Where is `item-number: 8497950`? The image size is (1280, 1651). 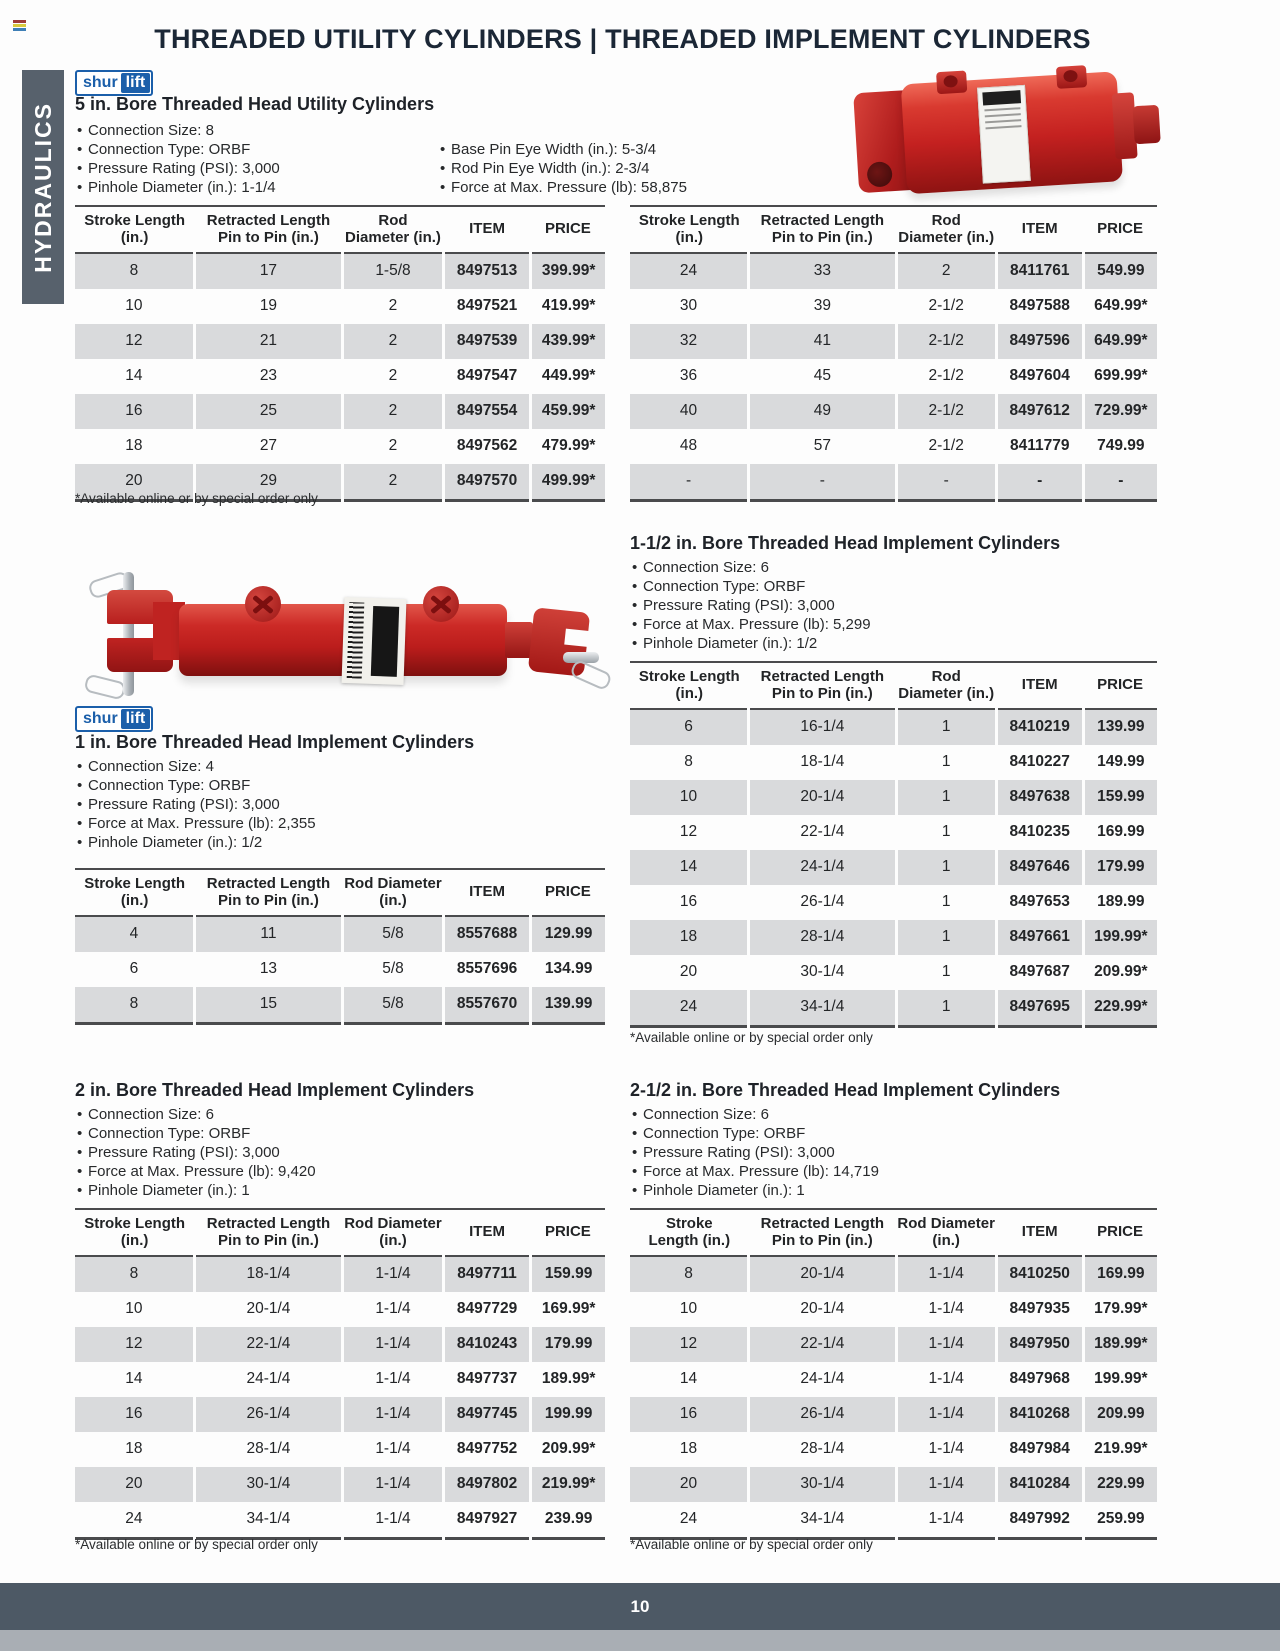 item-number: 8497950 is located at coordinates (1039, 1344).